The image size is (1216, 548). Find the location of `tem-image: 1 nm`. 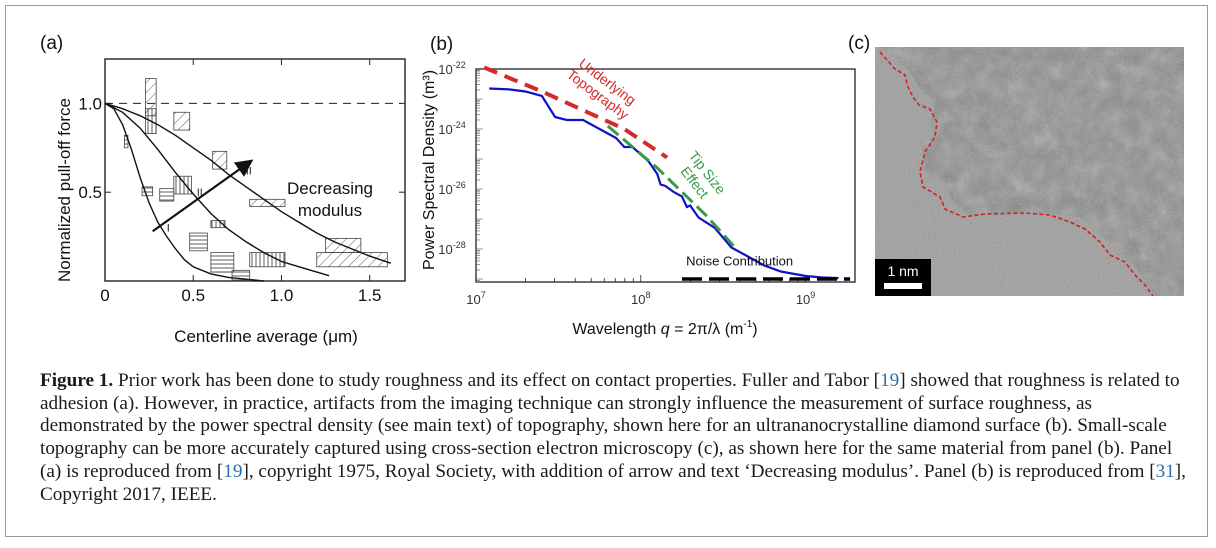

tem-image: 1 nm is located at coordinates (1029, 171).